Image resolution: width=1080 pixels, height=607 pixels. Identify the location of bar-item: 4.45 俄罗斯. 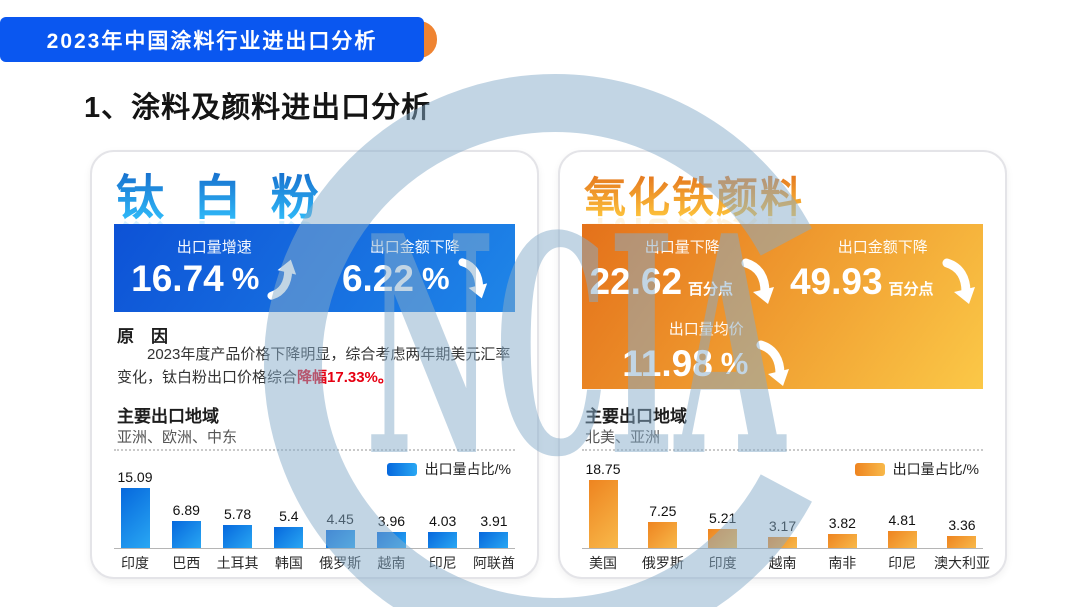
(340, 541).